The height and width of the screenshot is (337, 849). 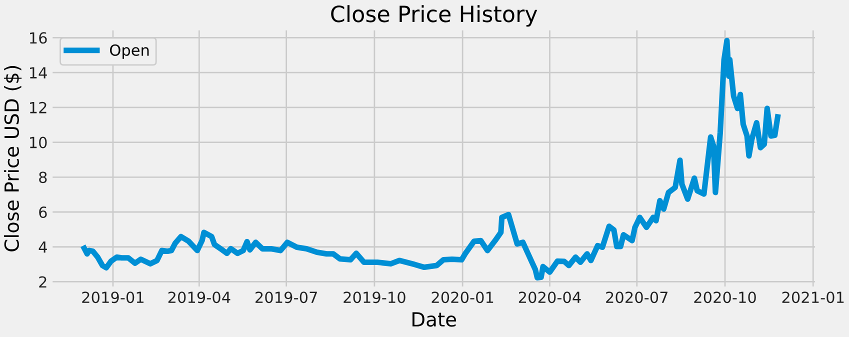 What do you see at coordinates (38, 72) in the screenshot?
I see `y-tick-label: 14` at bounding box center [38, 72].